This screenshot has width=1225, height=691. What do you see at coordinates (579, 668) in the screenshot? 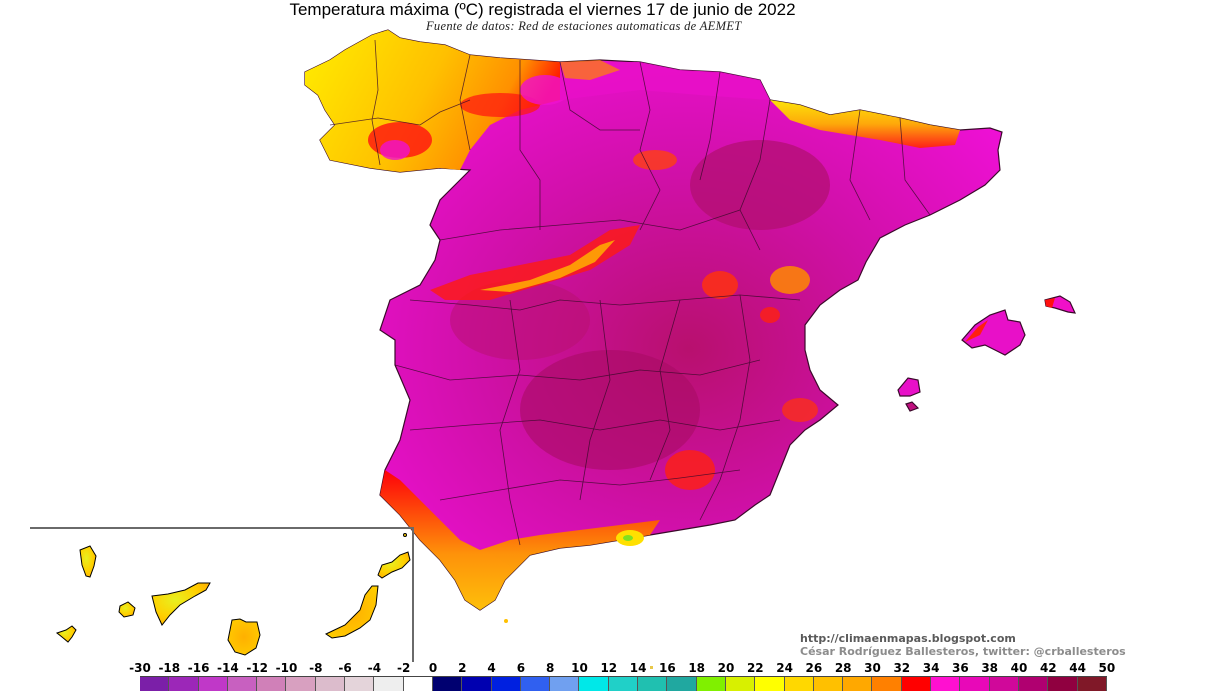
I see `legend-tick-label: 10` at bounding box center [579, 668].